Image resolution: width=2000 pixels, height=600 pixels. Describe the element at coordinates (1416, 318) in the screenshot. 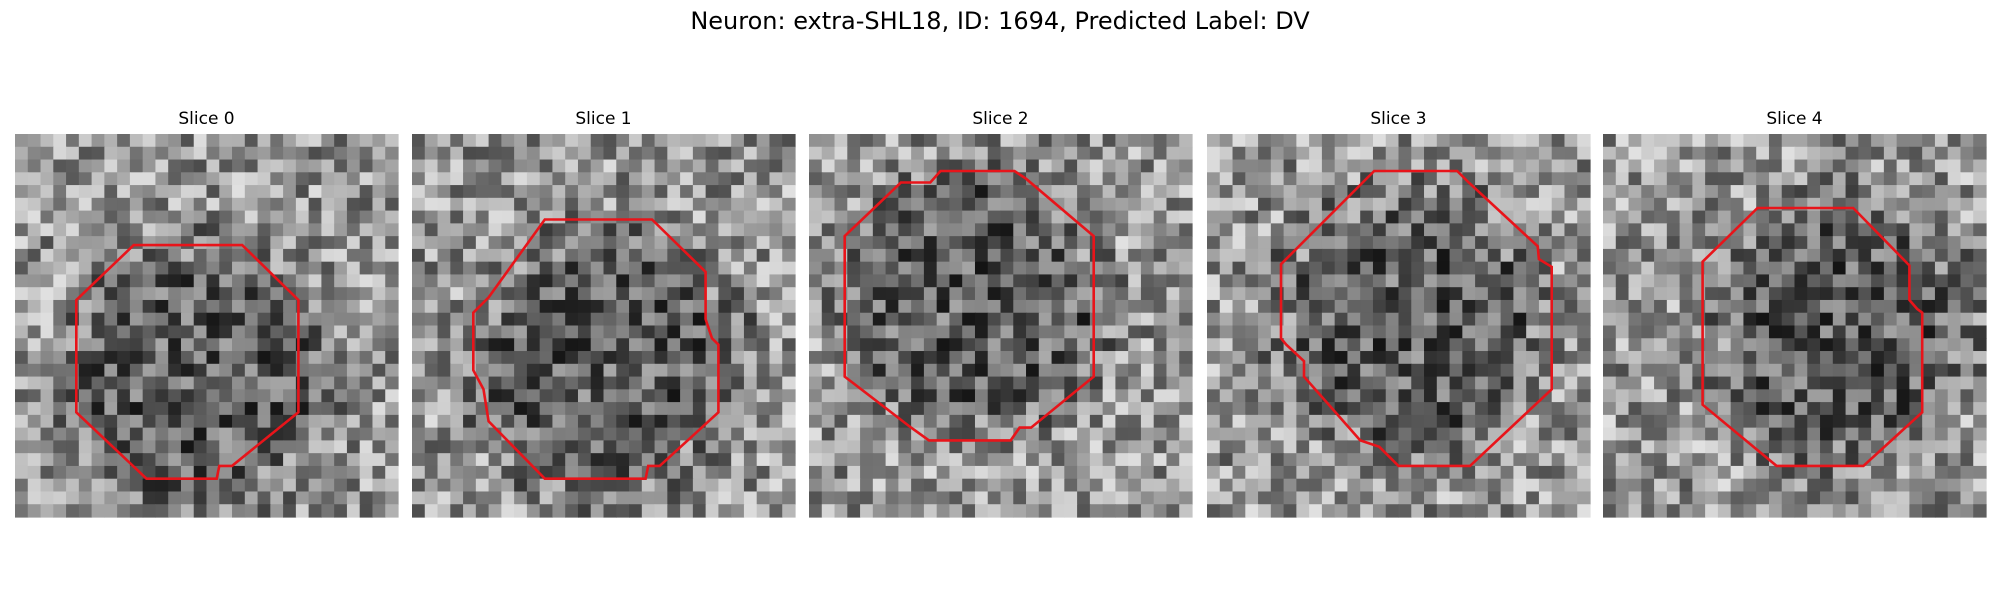

I see `roi-outline` at that location.